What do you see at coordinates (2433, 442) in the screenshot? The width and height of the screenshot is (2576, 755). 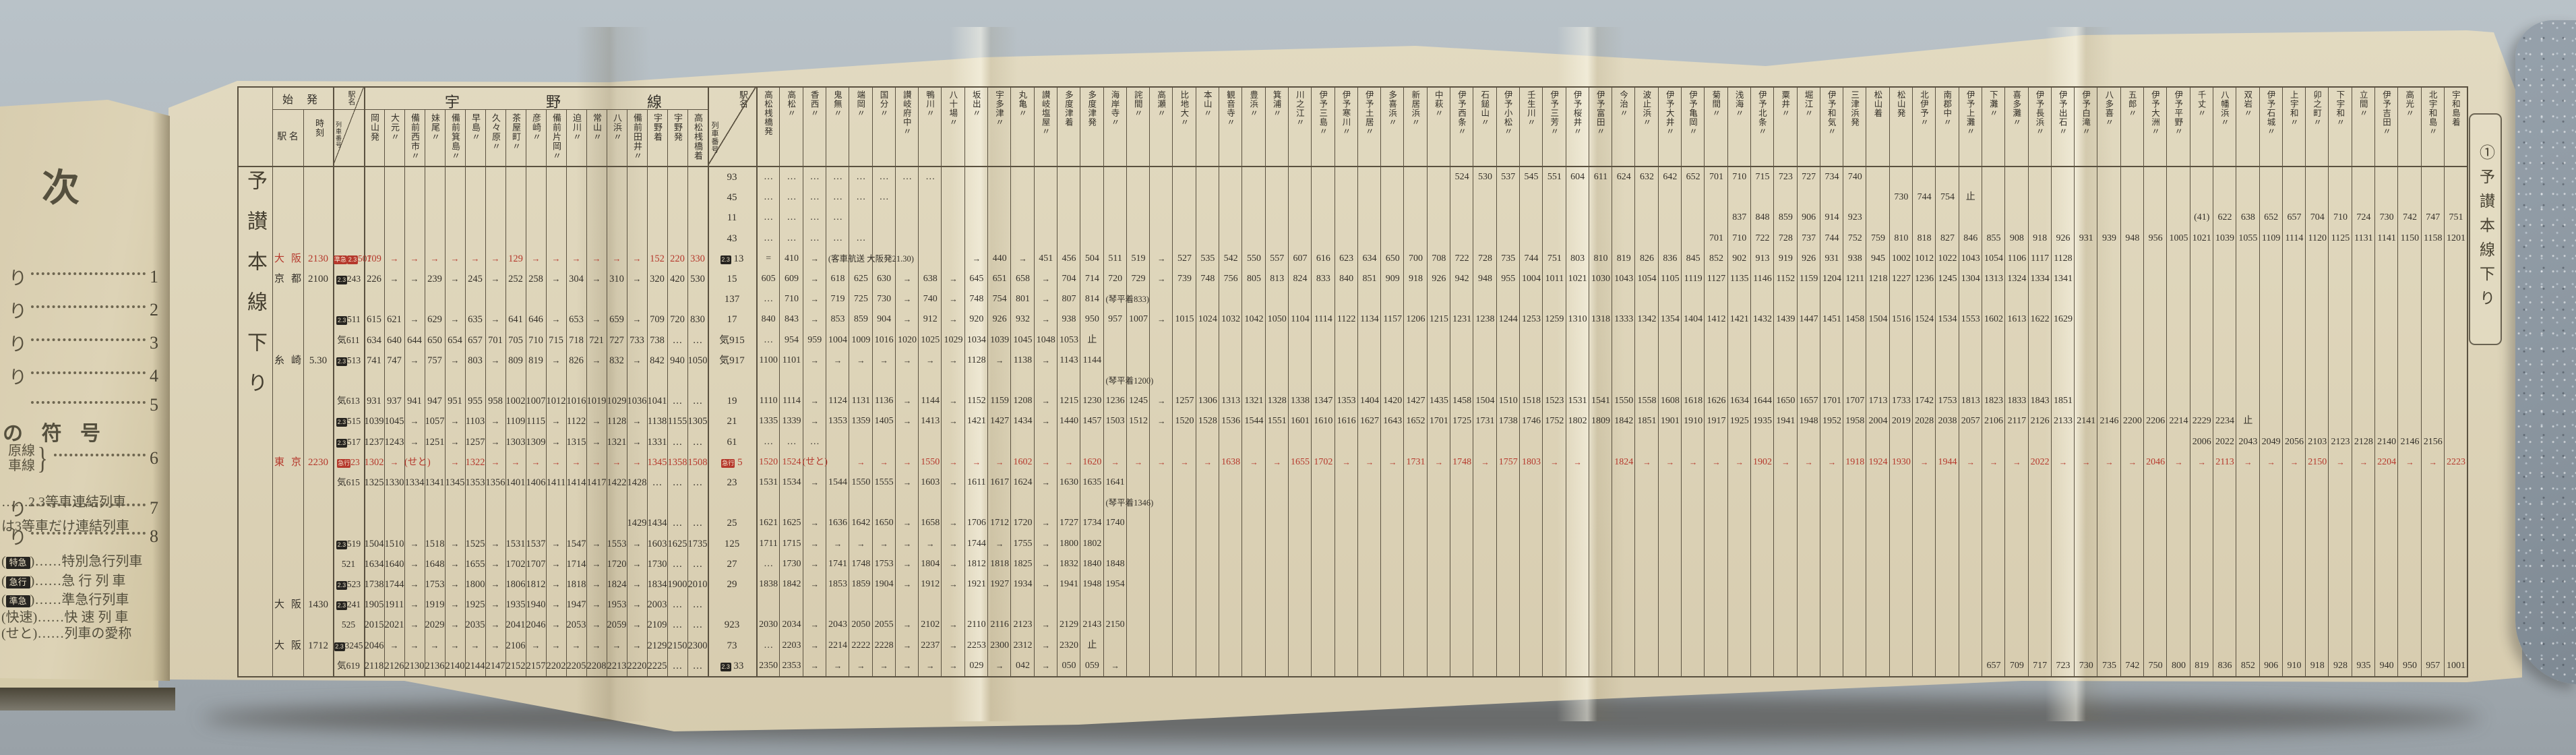 I see `time-cell: 2156` at bounding box center [2433, 442].